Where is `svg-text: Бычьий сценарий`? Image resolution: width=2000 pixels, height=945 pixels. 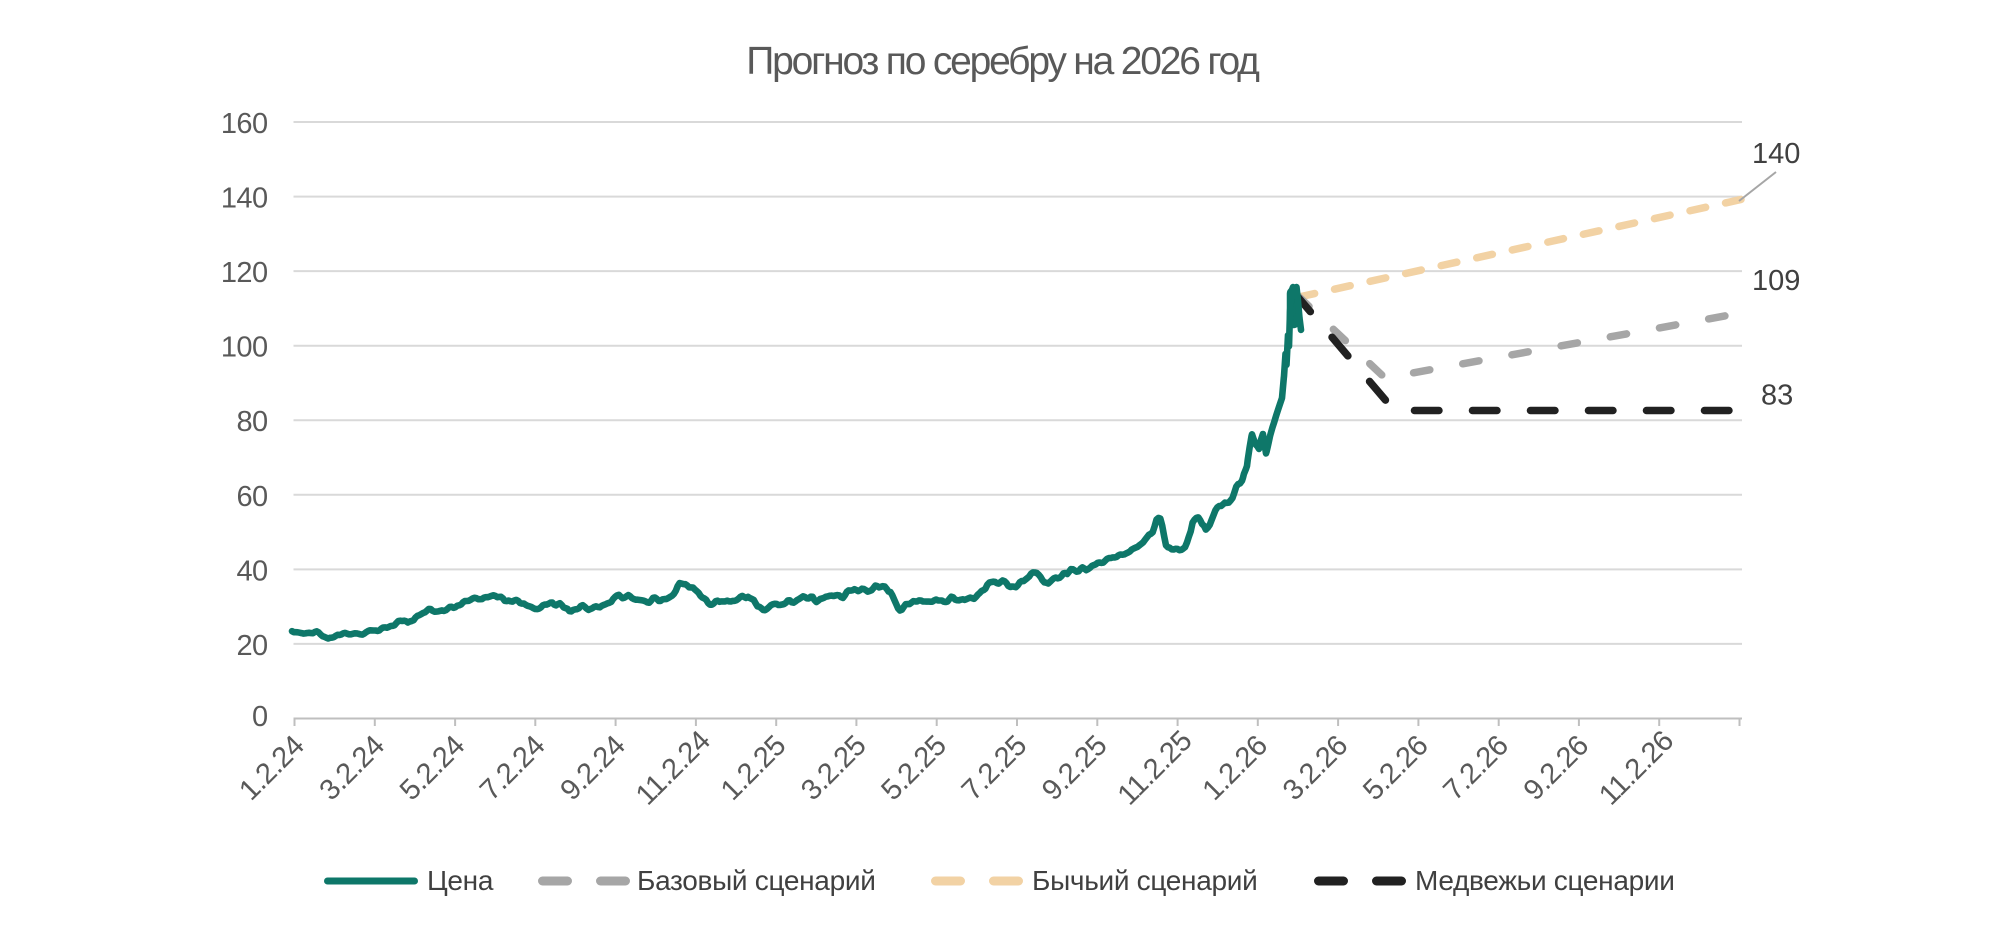 svg-text: Бычьий сценарий is located at coordinates (1144, 880).